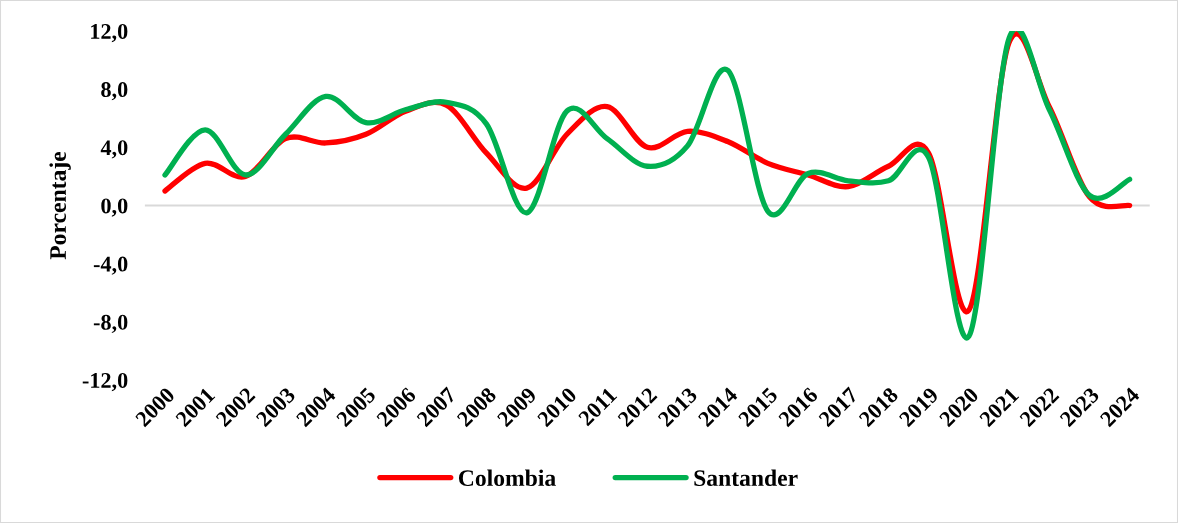 This screenshot has height=523, width=1178. I want to click on y-tick-label: 4,0, so click(114, 149).